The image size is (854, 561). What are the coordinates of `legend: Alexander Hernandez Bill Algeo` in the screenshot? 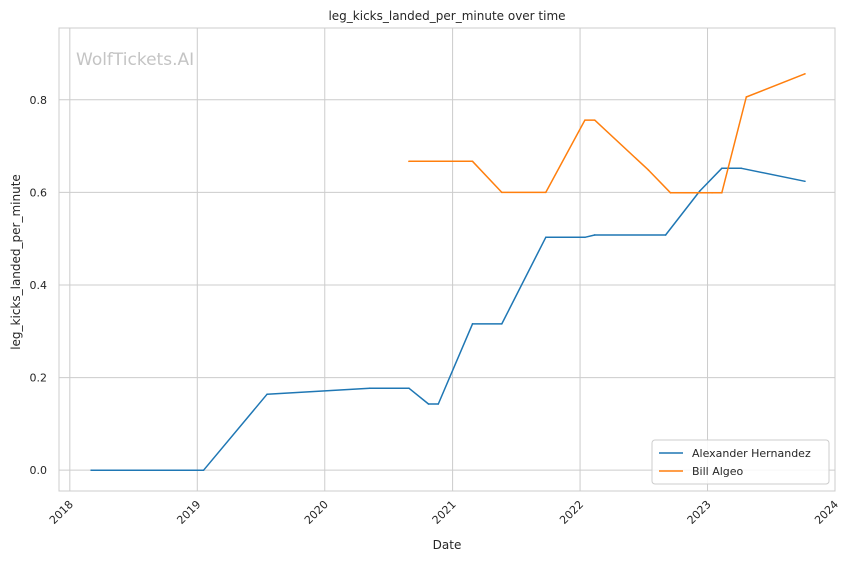 It's located at (740, 462).